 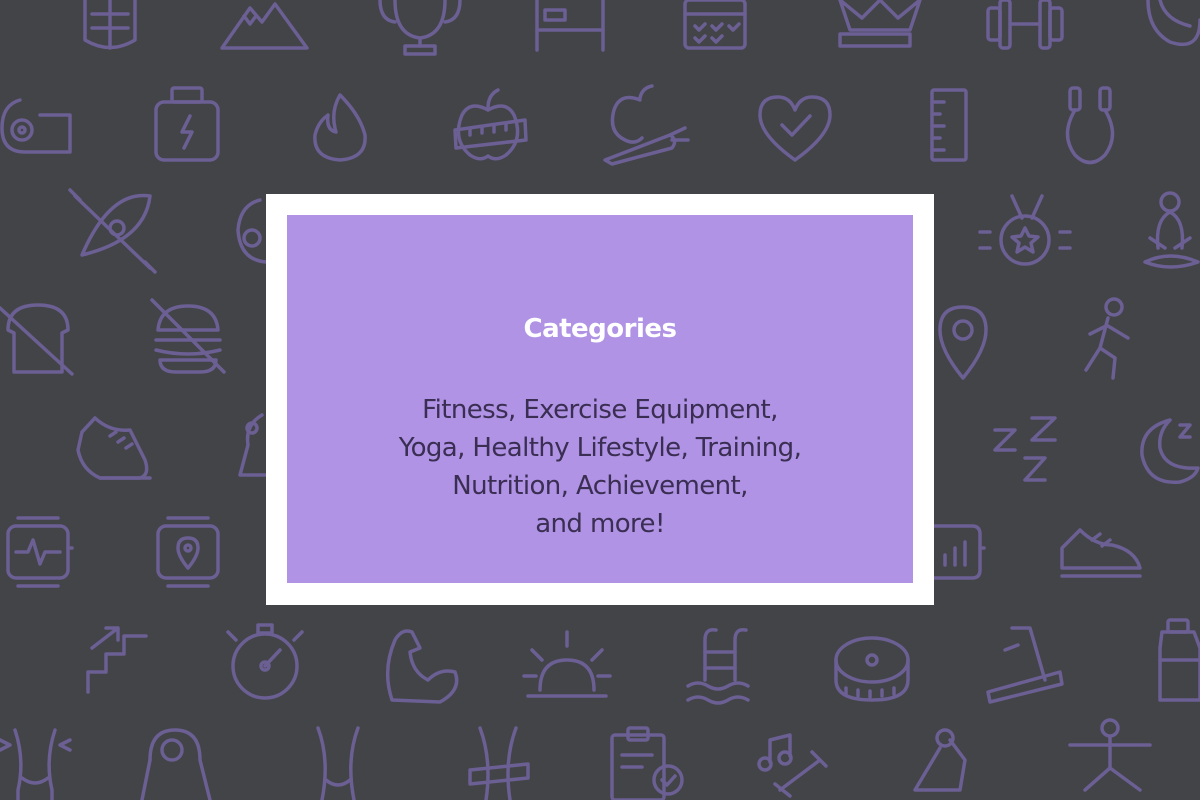 I want to click on categories-line: Nutrition, Achievement,, so click(x=600, y=486).